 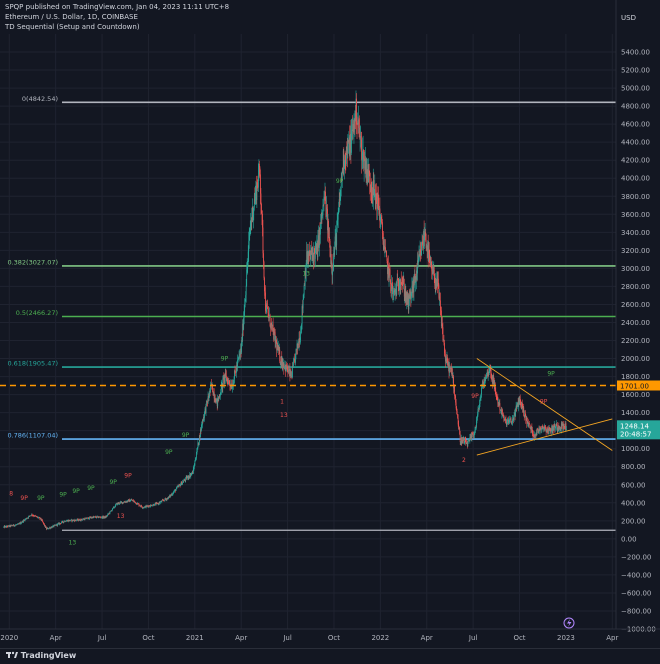 I want to click on lightning-icon, so click(x=569, y=623).